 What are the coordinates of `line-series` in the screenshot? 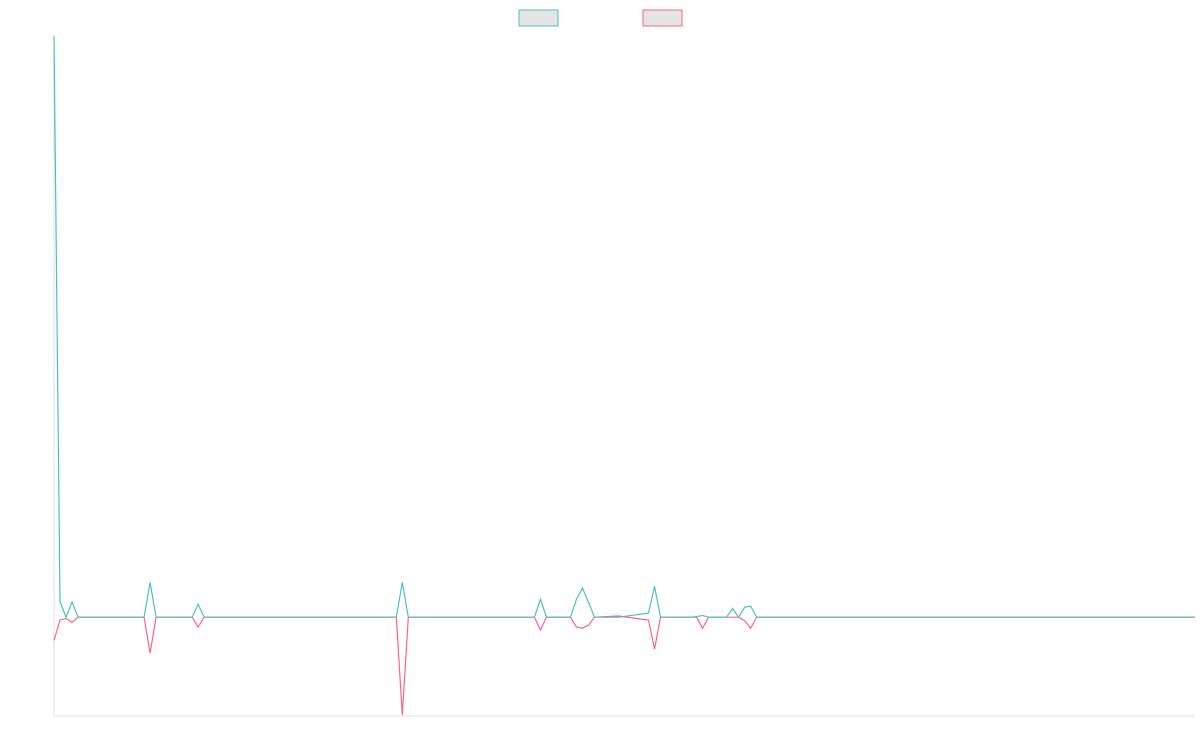 It's located at (624, 665).